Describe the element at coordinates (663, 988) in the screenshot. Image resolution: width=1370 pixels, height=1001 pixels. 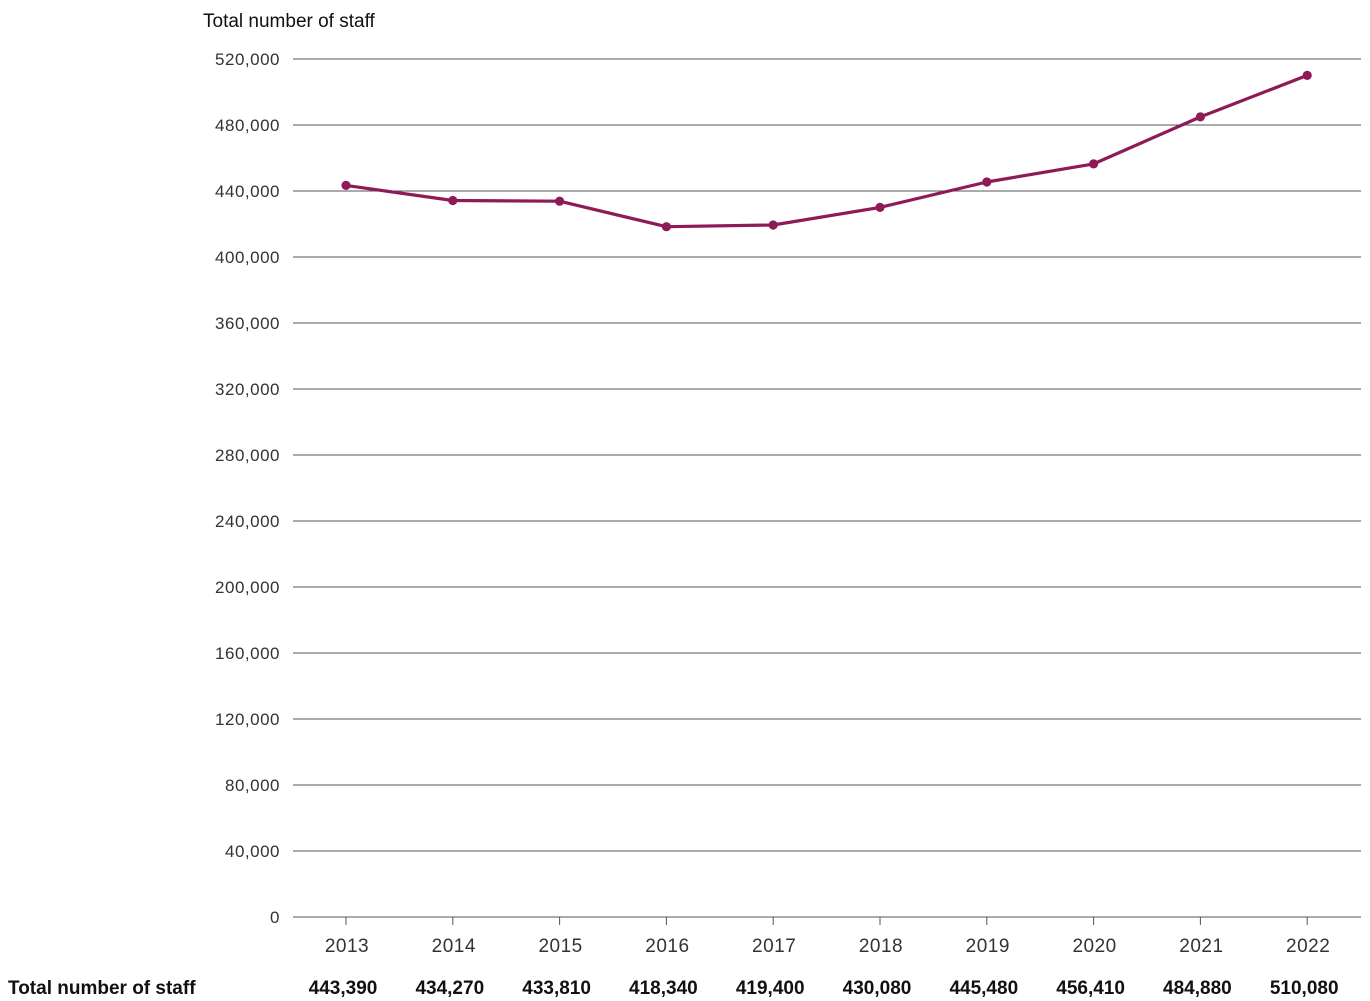
I see `table-value: 418,340` at that location.